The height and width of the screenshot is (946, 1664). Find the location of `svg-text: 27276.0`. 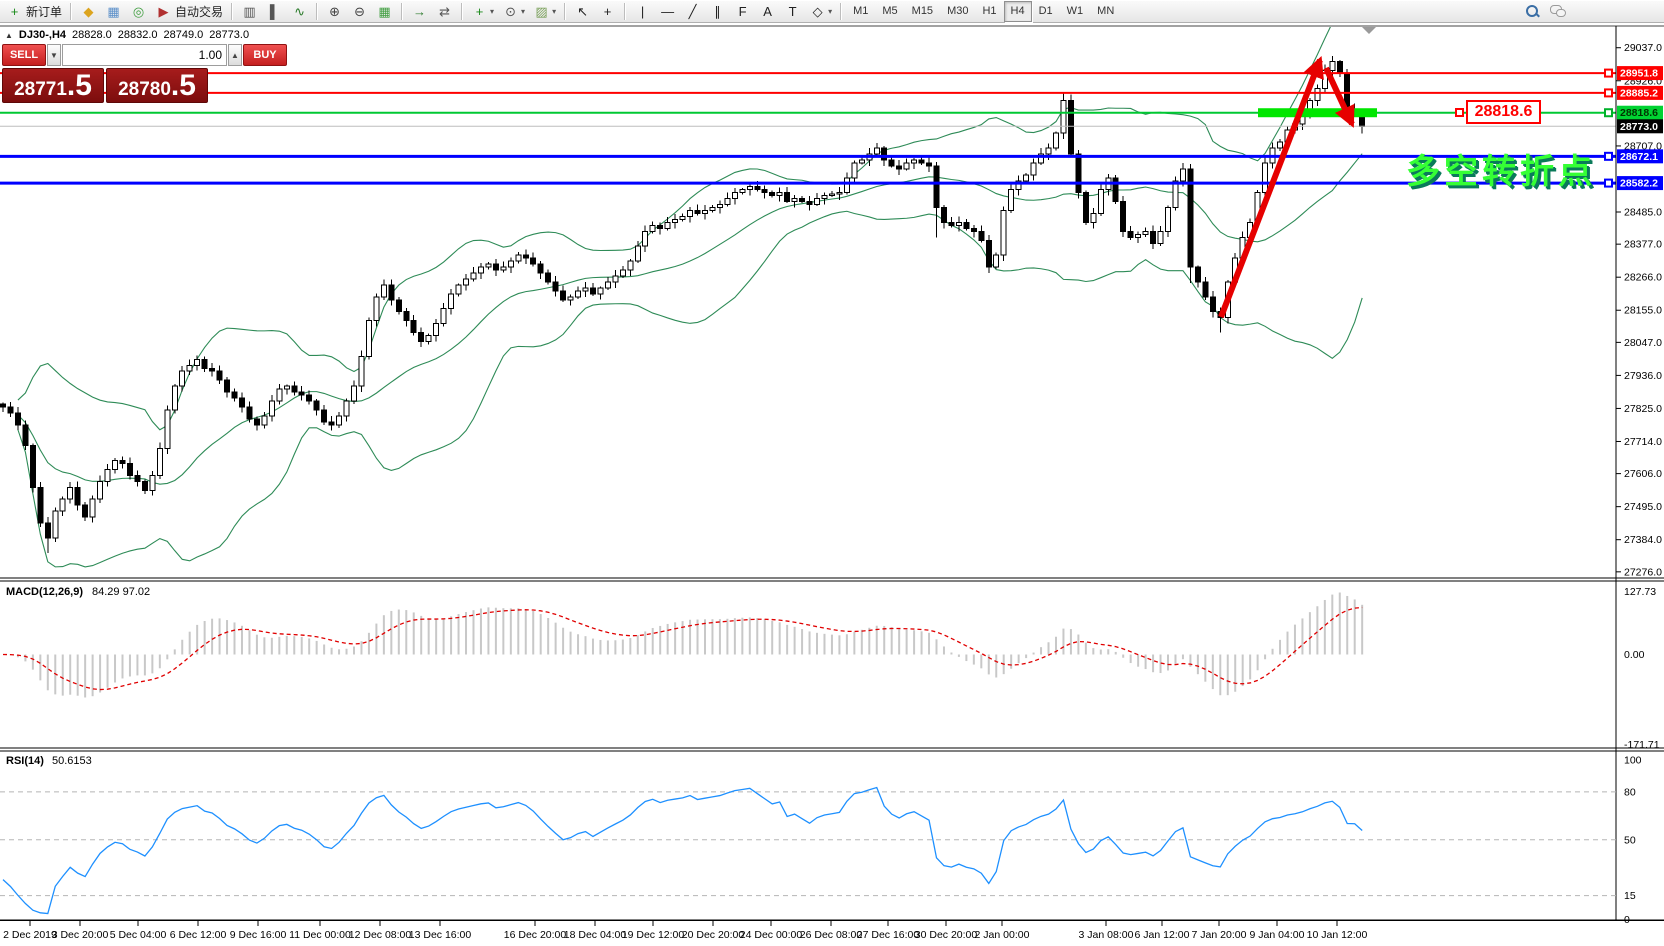

svg-text: 27276.0 is located at coordinates (1643, 572).